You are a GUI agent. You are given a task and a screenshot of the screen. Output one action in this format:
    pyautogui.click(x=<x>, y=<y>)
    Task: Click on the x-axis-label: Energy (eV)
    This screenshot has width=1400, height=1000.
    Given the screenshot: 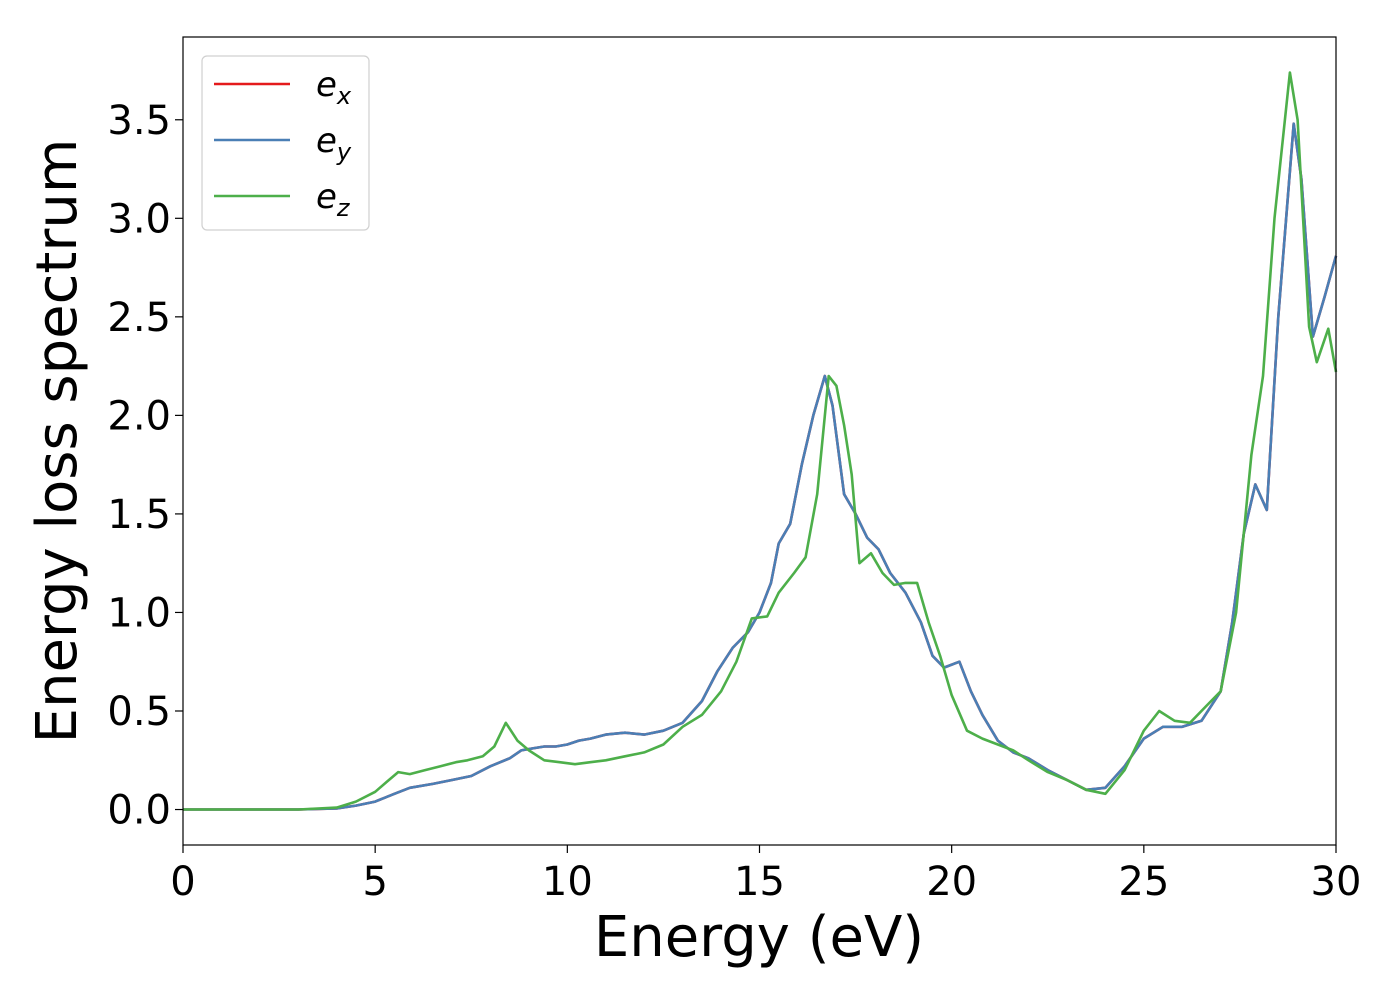 What is the action you would take?
    pyautogui.click(x=759, y=937)
    